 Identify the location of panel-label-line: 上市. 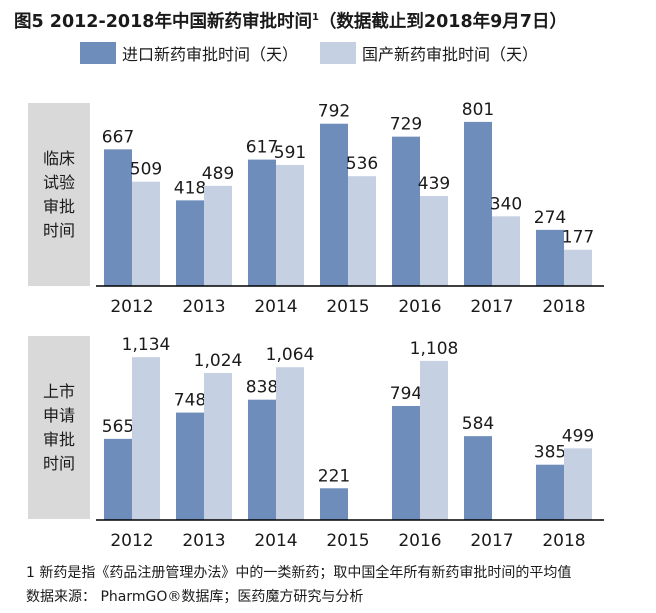
(58, 391).